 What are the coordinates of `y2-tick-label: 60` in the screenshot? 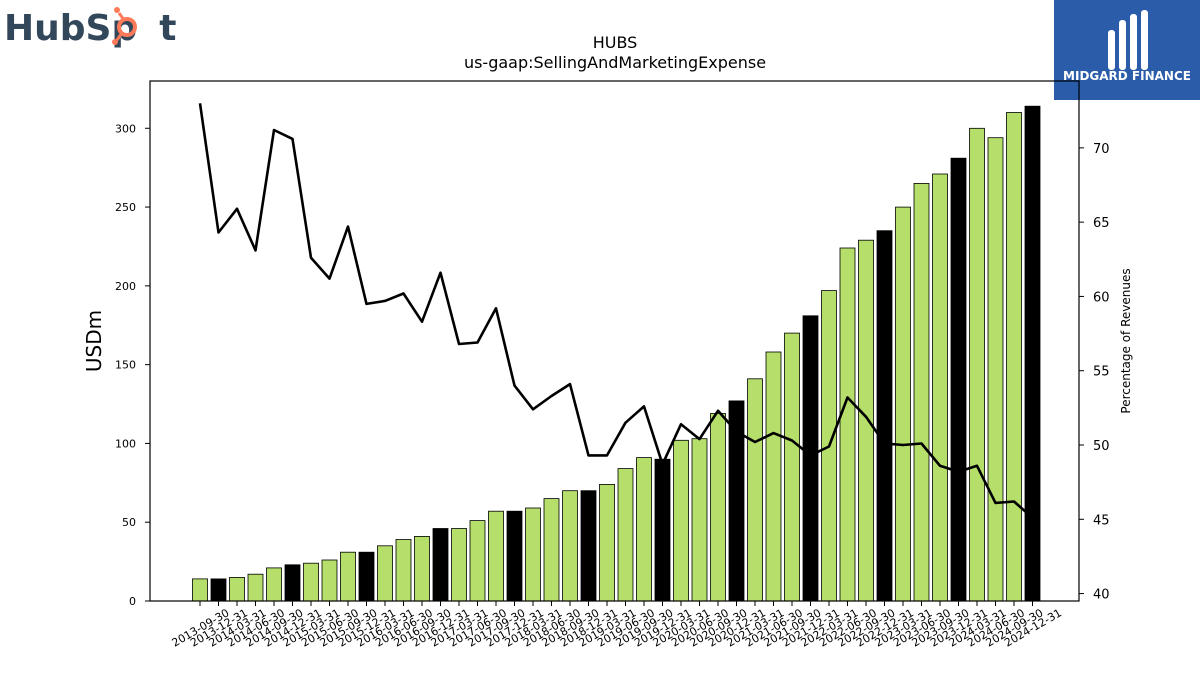 It's located at (1101, 297).